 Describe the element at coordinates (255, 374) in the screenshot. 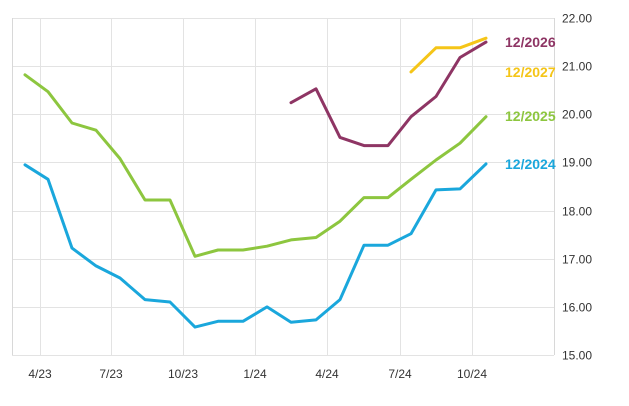

I see `x-tick-label: 1/24` at that location.